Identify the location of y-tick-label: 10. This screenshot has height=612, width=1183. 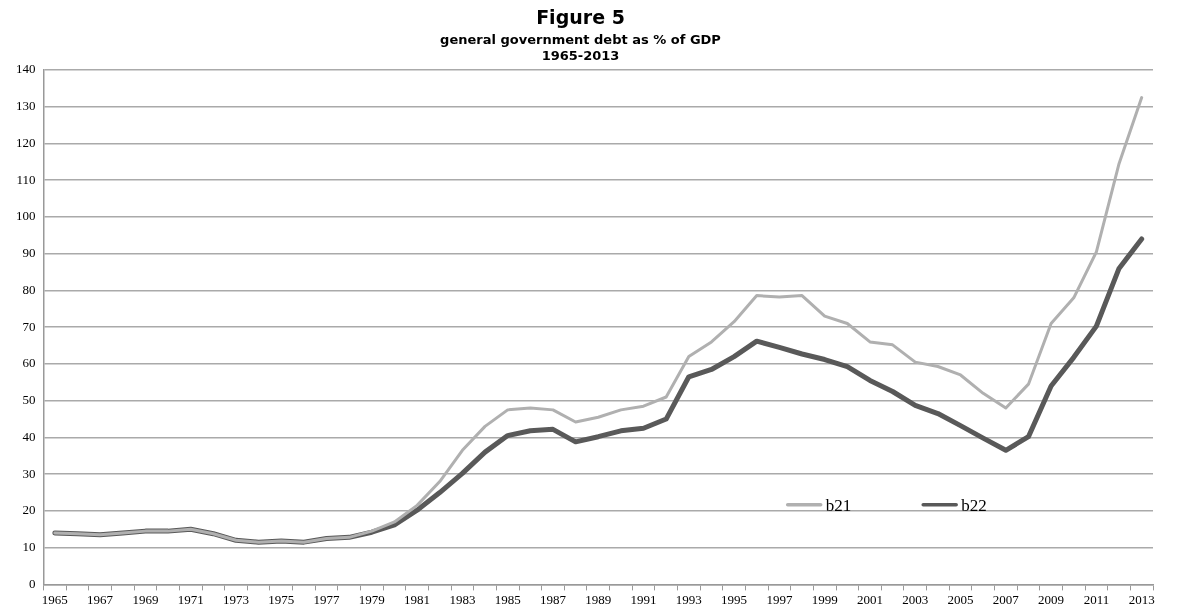
(29, 547).